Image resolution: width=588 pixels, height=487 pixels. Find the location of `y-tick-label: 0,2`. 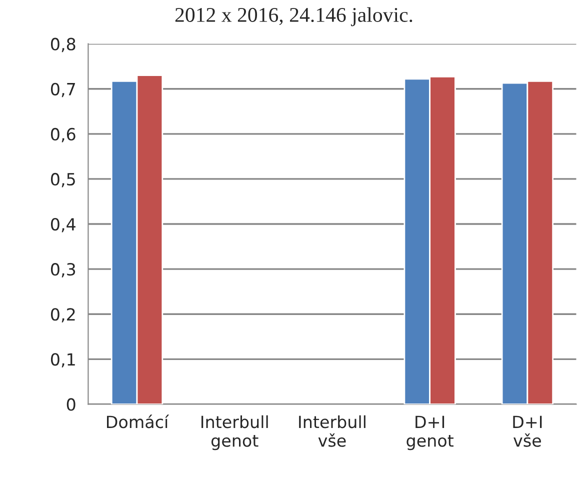

y-tick-label: 0,2 is located at coordinates (62, 315).